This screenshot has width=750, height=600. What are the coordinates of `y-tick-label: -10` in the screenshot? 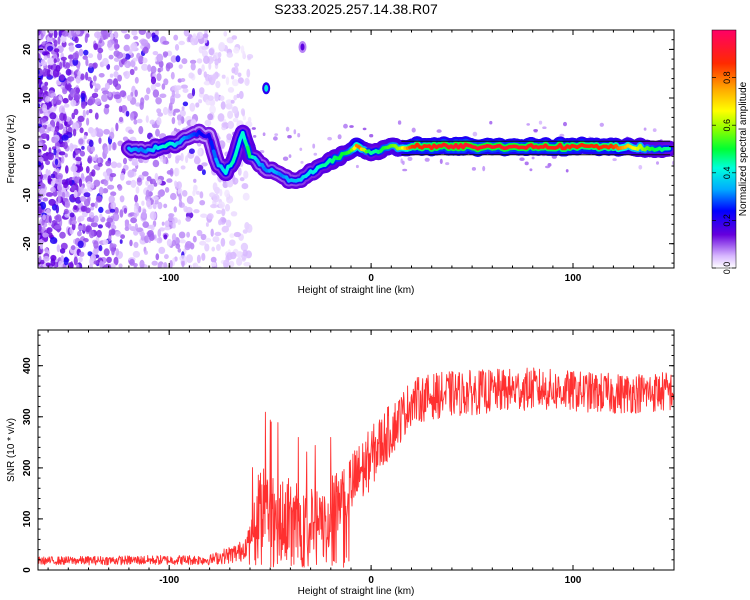 It's located at (27, 194).